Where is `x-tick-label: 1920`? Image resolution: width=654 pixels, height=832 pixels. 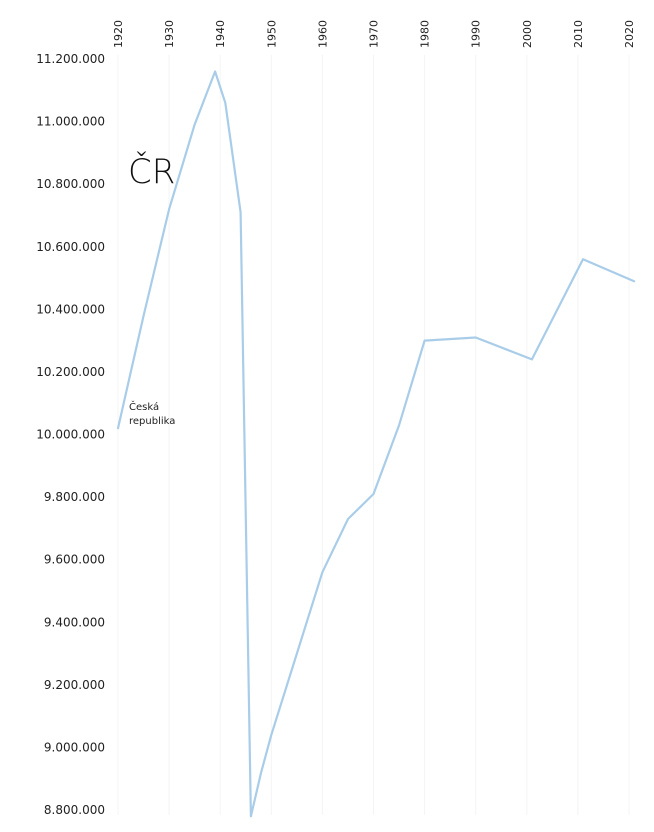 x-tick-label: 1920 is located at coordinates (118, 34).